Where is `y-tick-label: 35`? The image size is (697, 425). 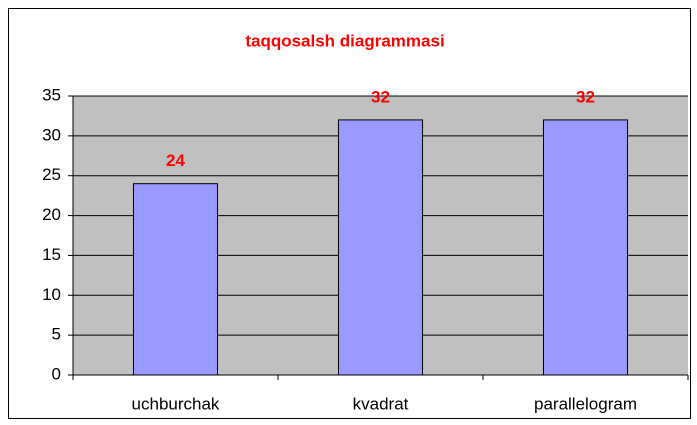 y-tick-label: 35 is located at coordinates (51, 94).